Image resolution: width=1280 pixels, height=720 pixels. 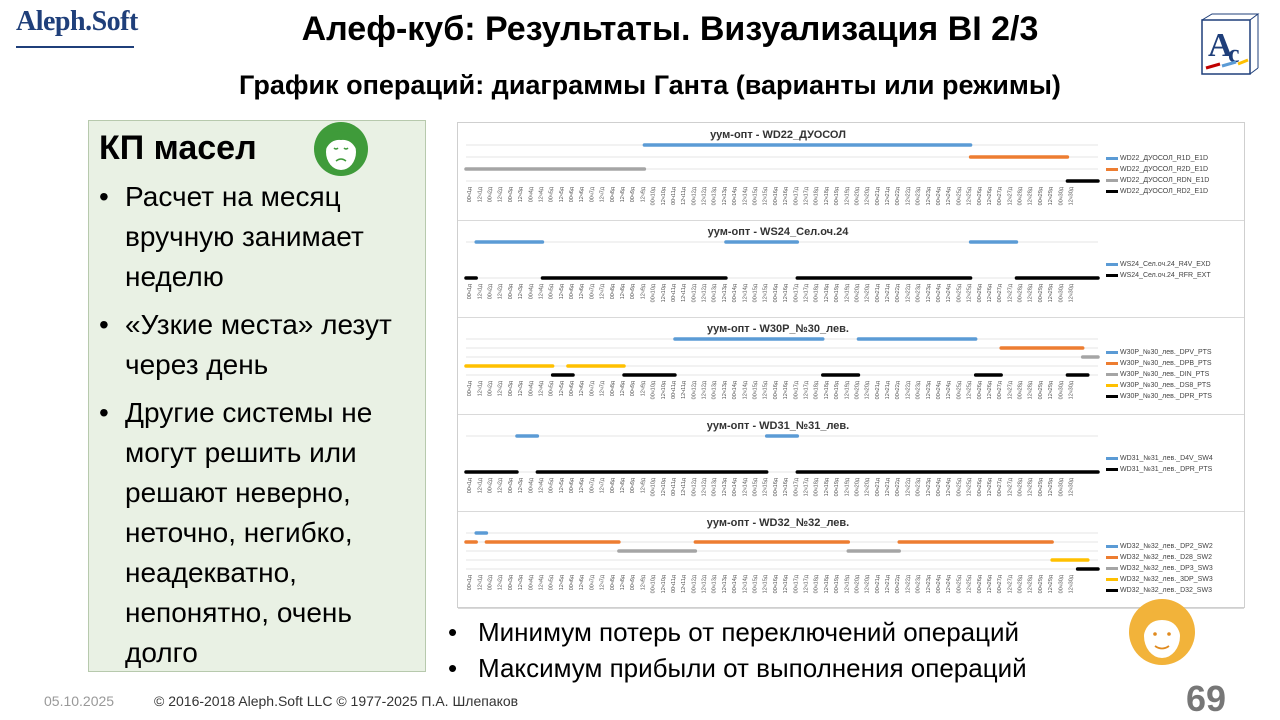 I want to click on x-tick-label: 12ч11д, so click(x=684, y=292).